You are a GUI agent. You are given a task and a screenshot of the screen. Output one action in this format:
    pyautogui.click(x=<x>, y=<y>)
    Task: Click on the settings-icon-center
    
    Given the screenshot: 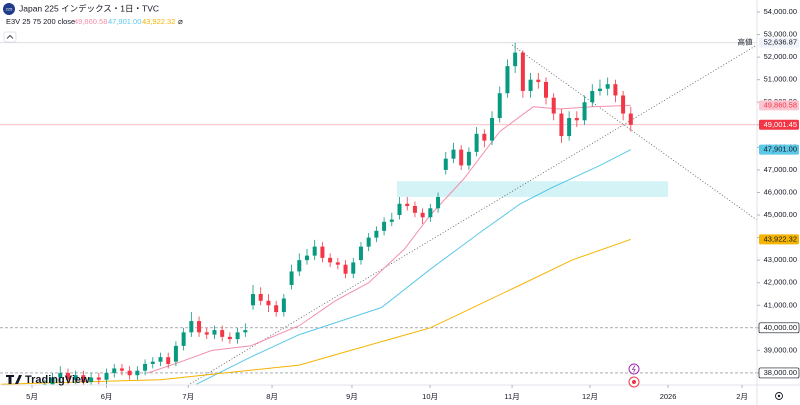 What is the action you would take?
    pyautogui.click(x=779, y=396)
    